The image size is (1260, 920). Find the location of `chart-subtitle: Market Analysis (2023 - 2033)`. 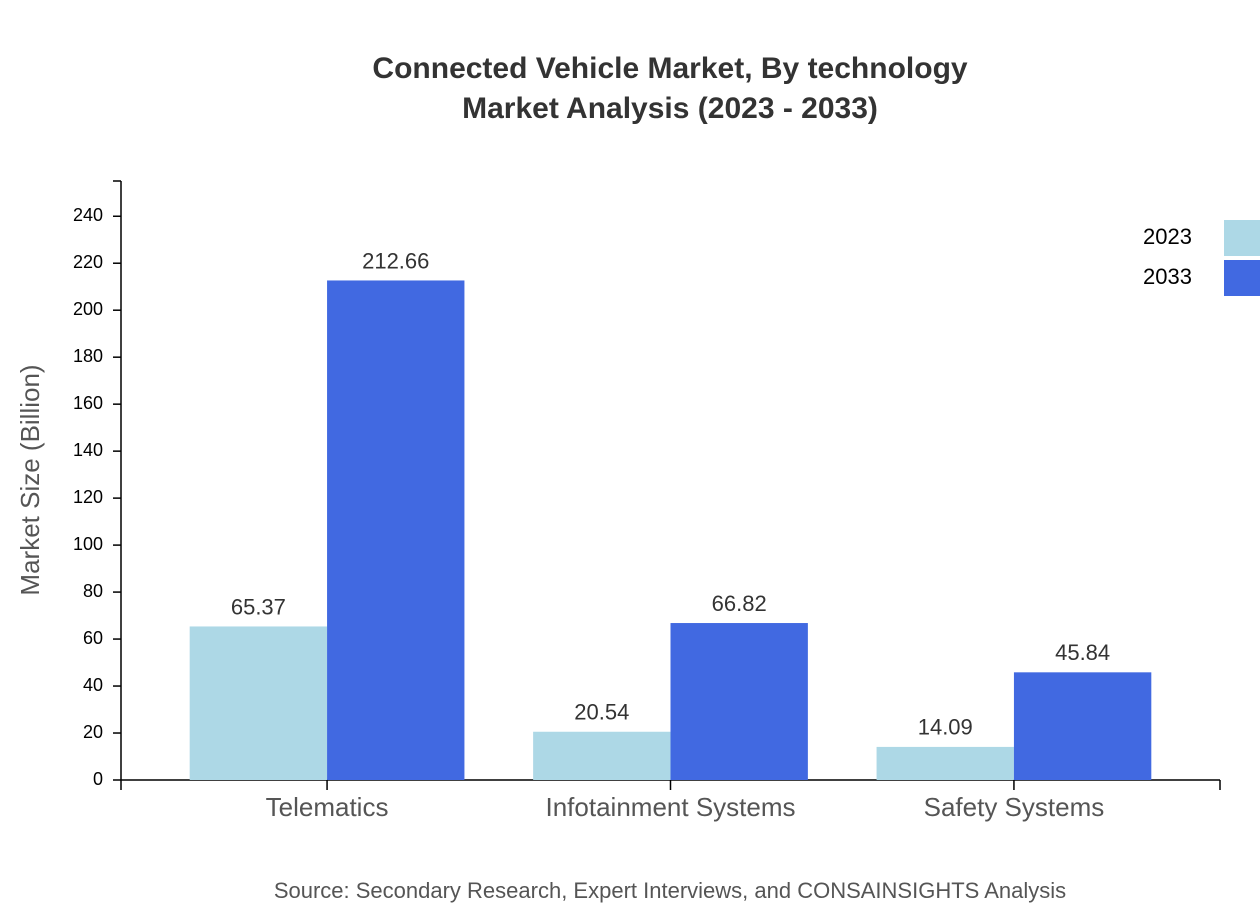

chart-subtitle: Market Analysis (2023 - 2033) is located at coordinates (670, 108).